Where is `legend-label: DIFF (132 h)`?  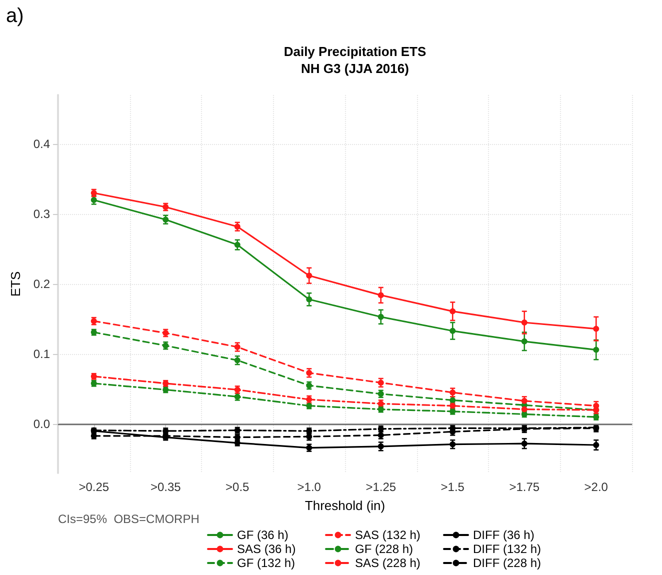 legend-label: DIFF (132 h) is located at coordinates (507, 549).